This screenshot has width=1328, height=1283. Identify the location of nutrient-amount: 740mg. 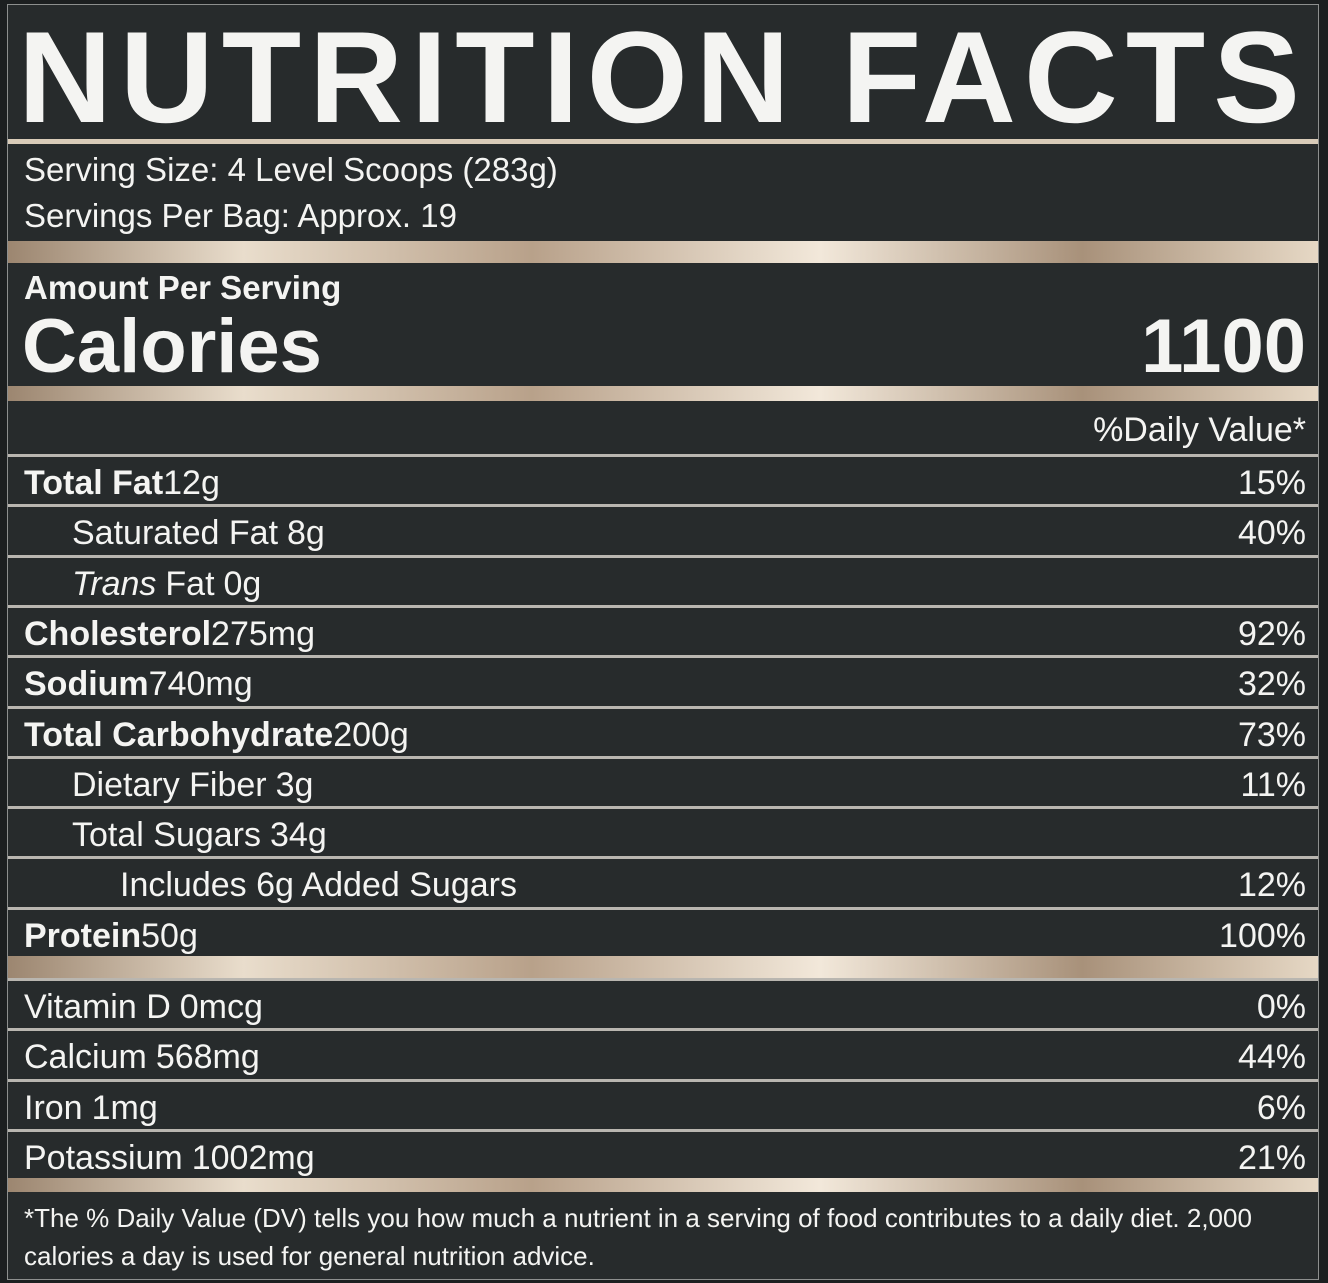
(200, 684).